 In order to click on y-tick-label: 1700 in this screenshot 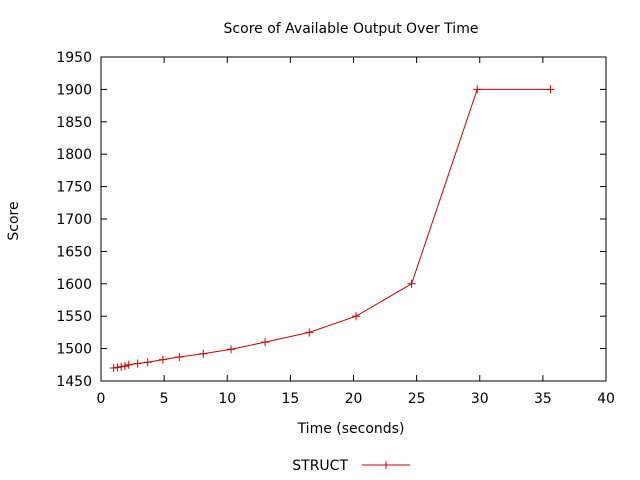, I will do `click(74, 220)`.